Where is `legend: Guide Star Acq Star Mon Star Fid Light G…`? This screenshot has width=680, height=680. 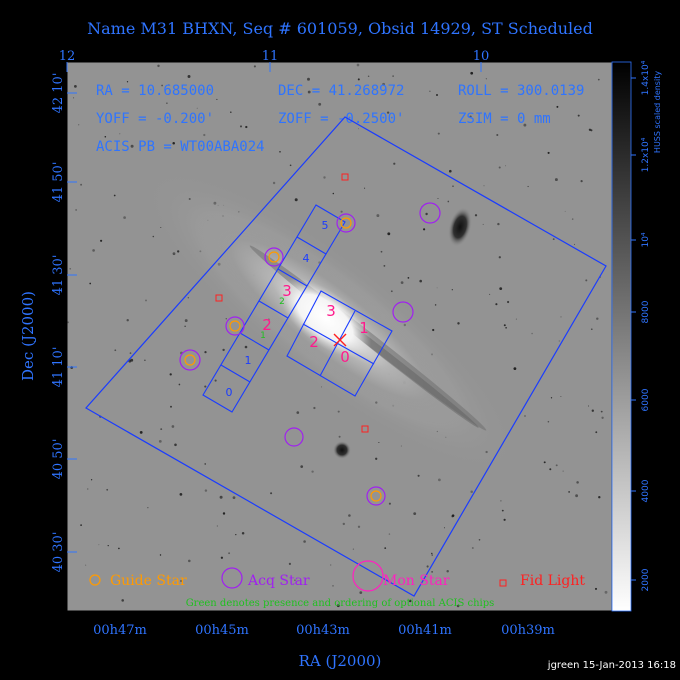 legend: Guide Star Acq Star Mon Star Fid Light G… is located at coordinates (337, 584).